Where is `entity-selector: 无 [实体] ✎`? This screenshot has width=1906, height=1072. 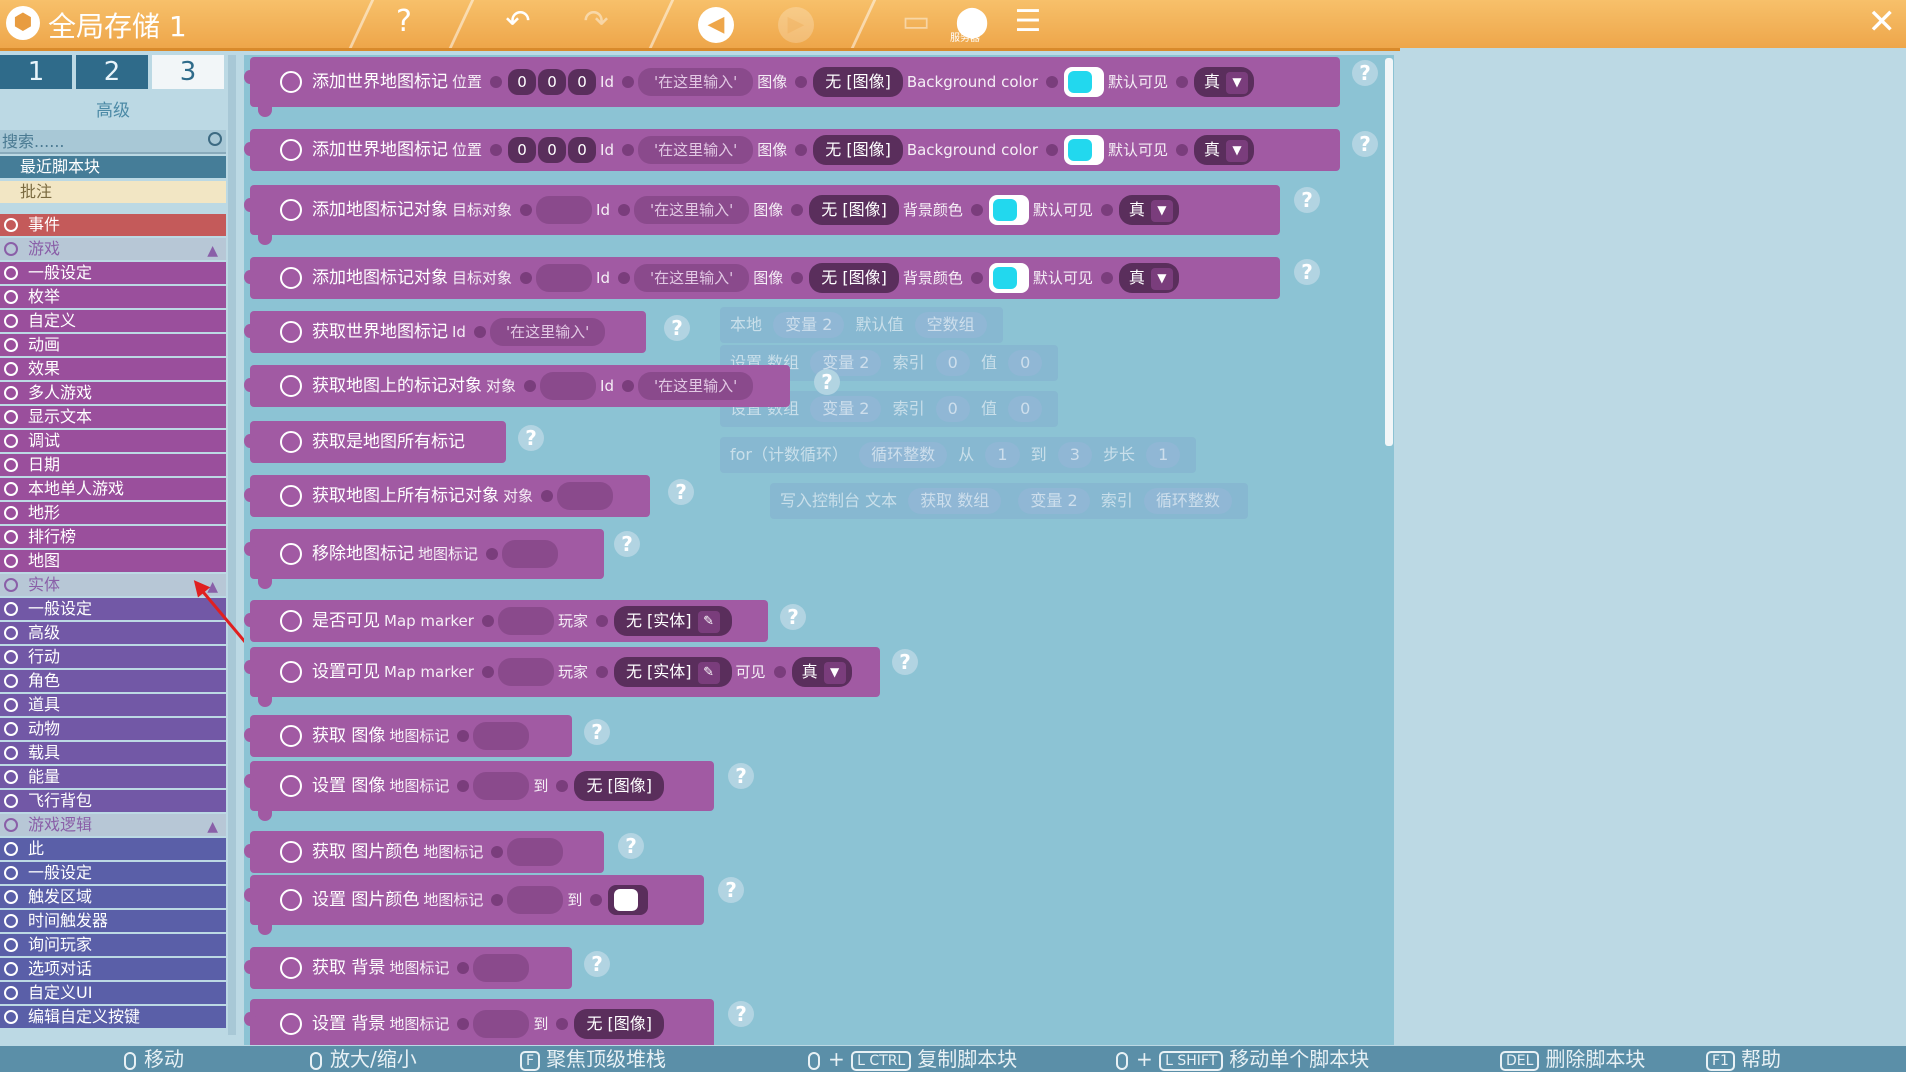 entity-selector: 无 [实体] ✎ is located at coordinates (672, 621).